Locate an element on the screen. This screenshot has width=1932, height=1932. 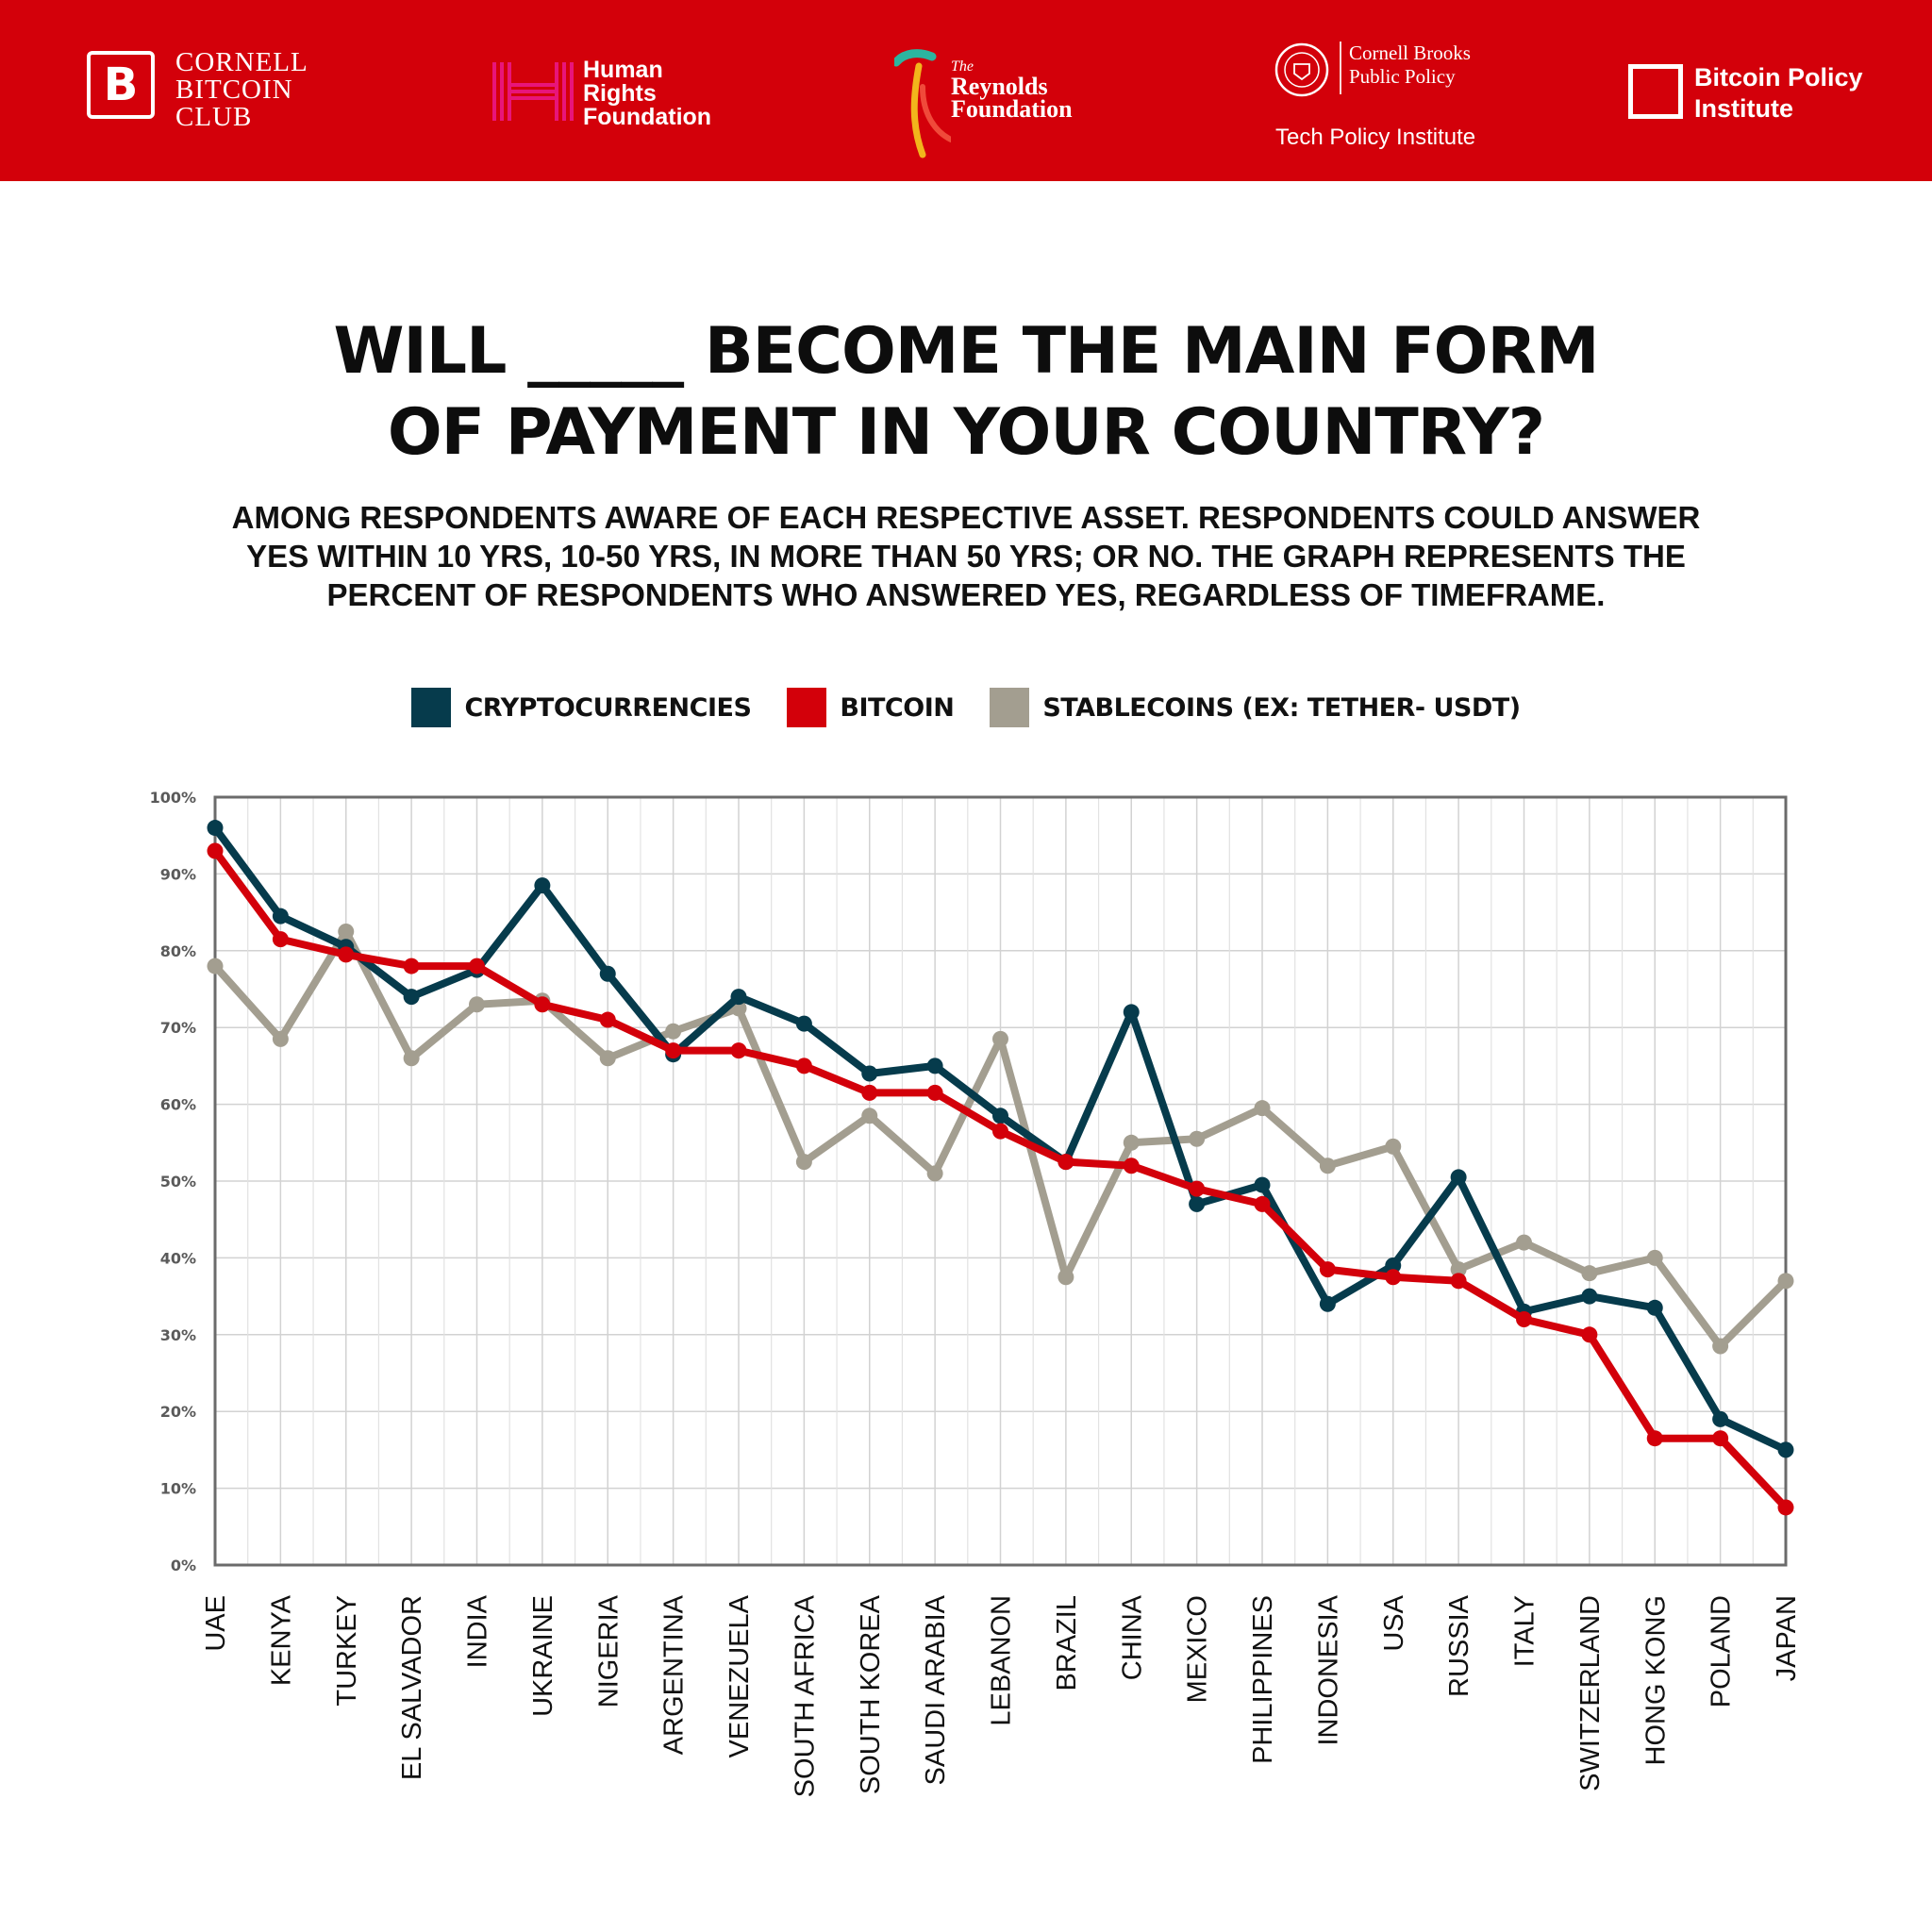
legend-item-stablecoins: STABLECOINS (EX: TETHER- USDT) is located at coordinates (1255, 708).